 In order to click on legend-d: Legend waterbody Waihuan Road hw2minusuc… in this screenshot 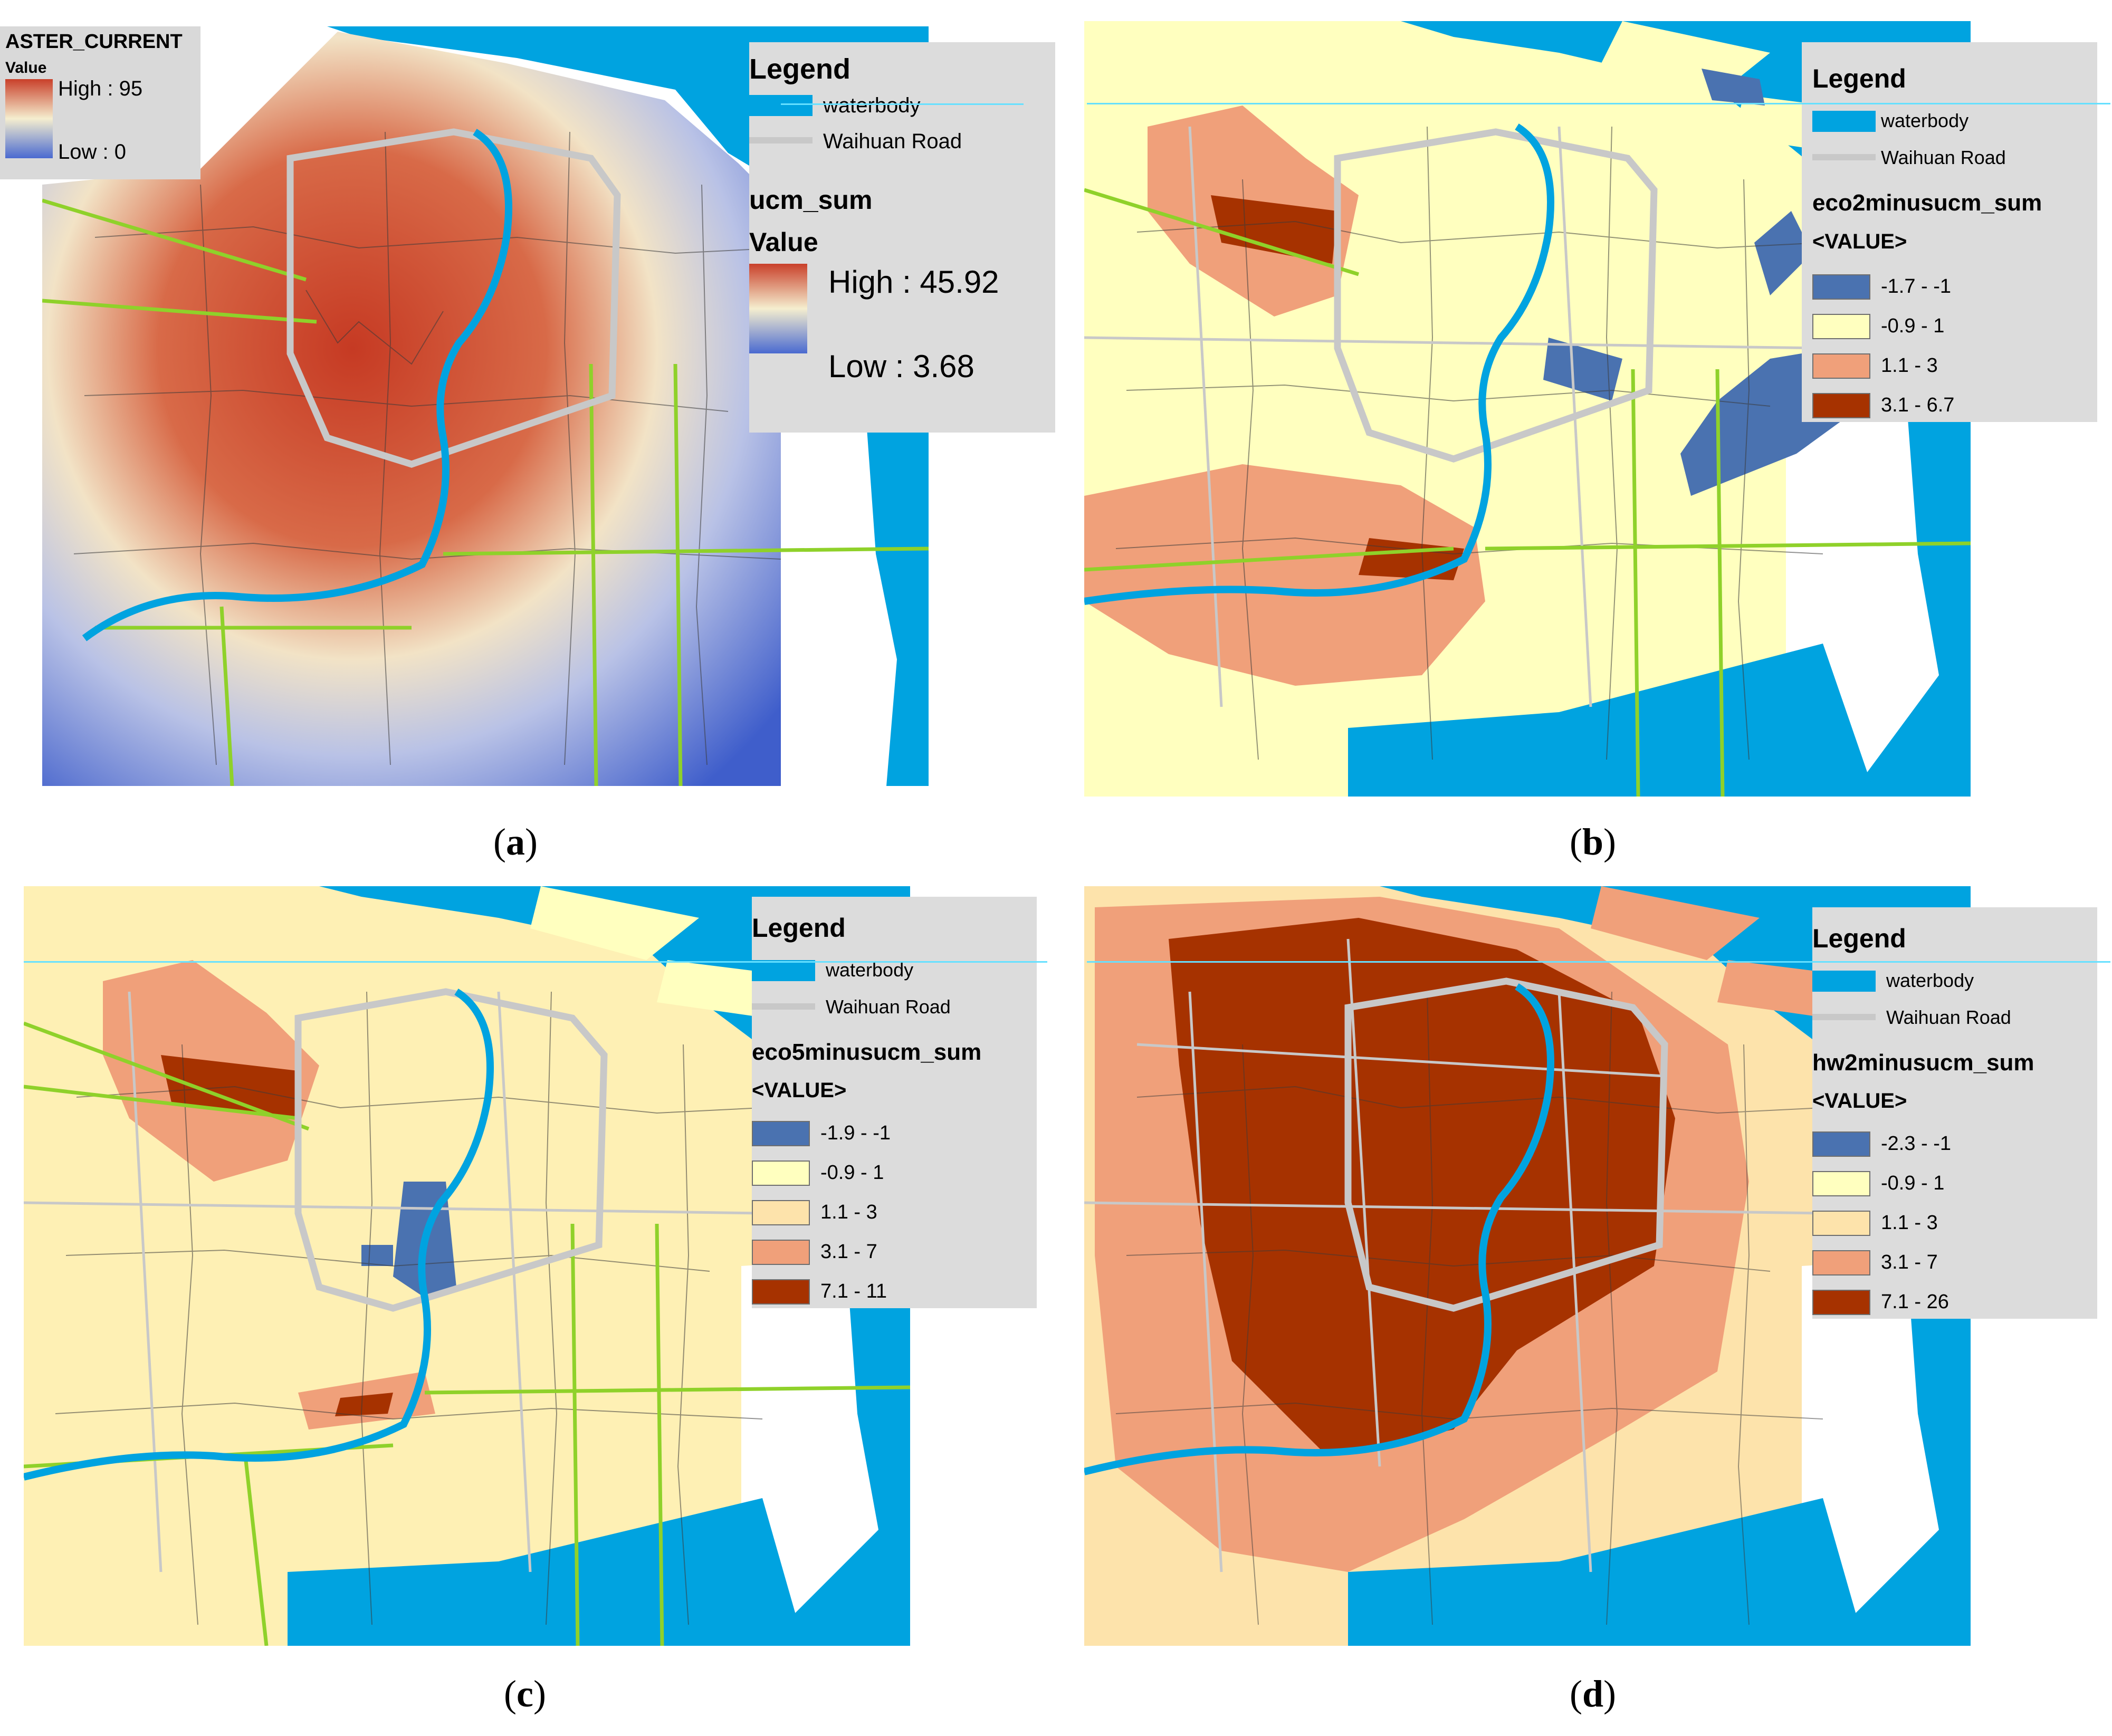, I will do `click(1954, 1113)`.